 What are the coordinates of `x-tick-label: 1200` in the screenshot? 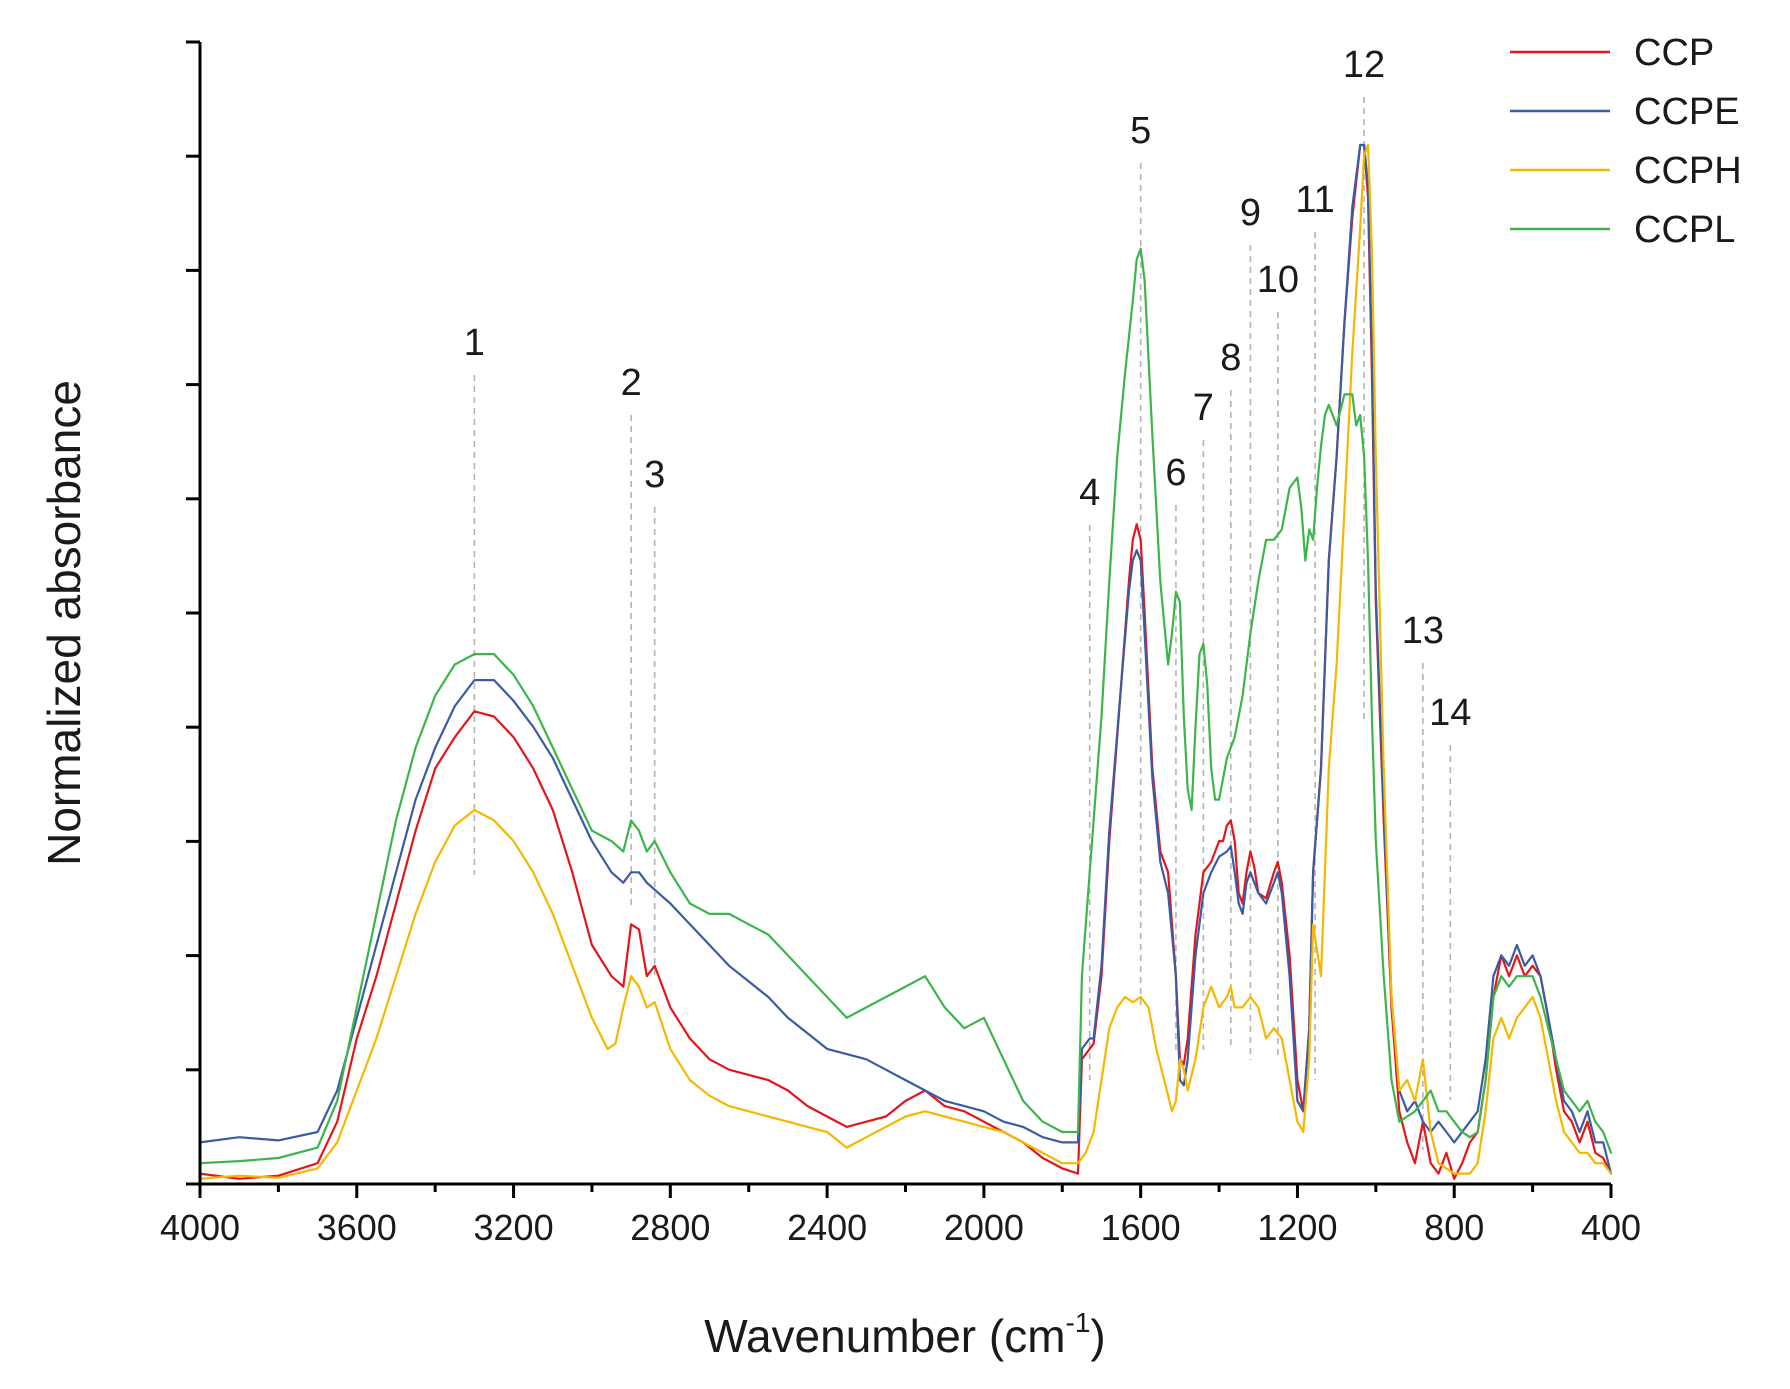 It's located at (1297, 1227).